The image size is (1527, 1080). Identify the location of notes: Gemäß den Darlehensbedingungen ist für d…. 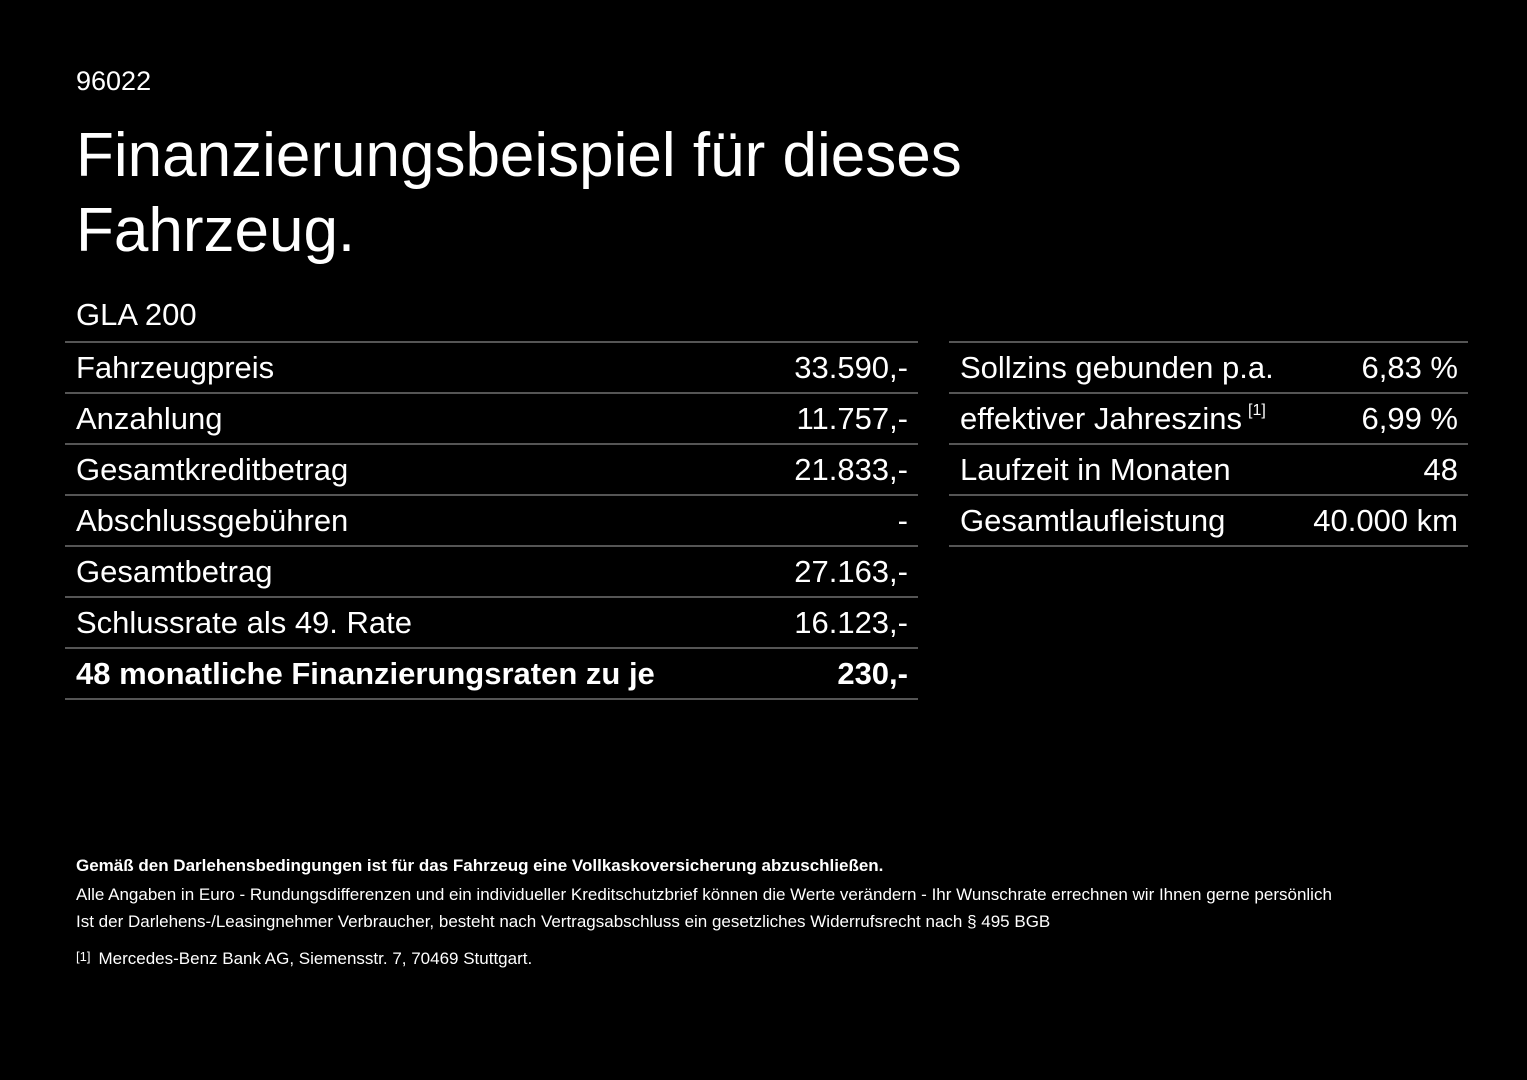
(776, 912).